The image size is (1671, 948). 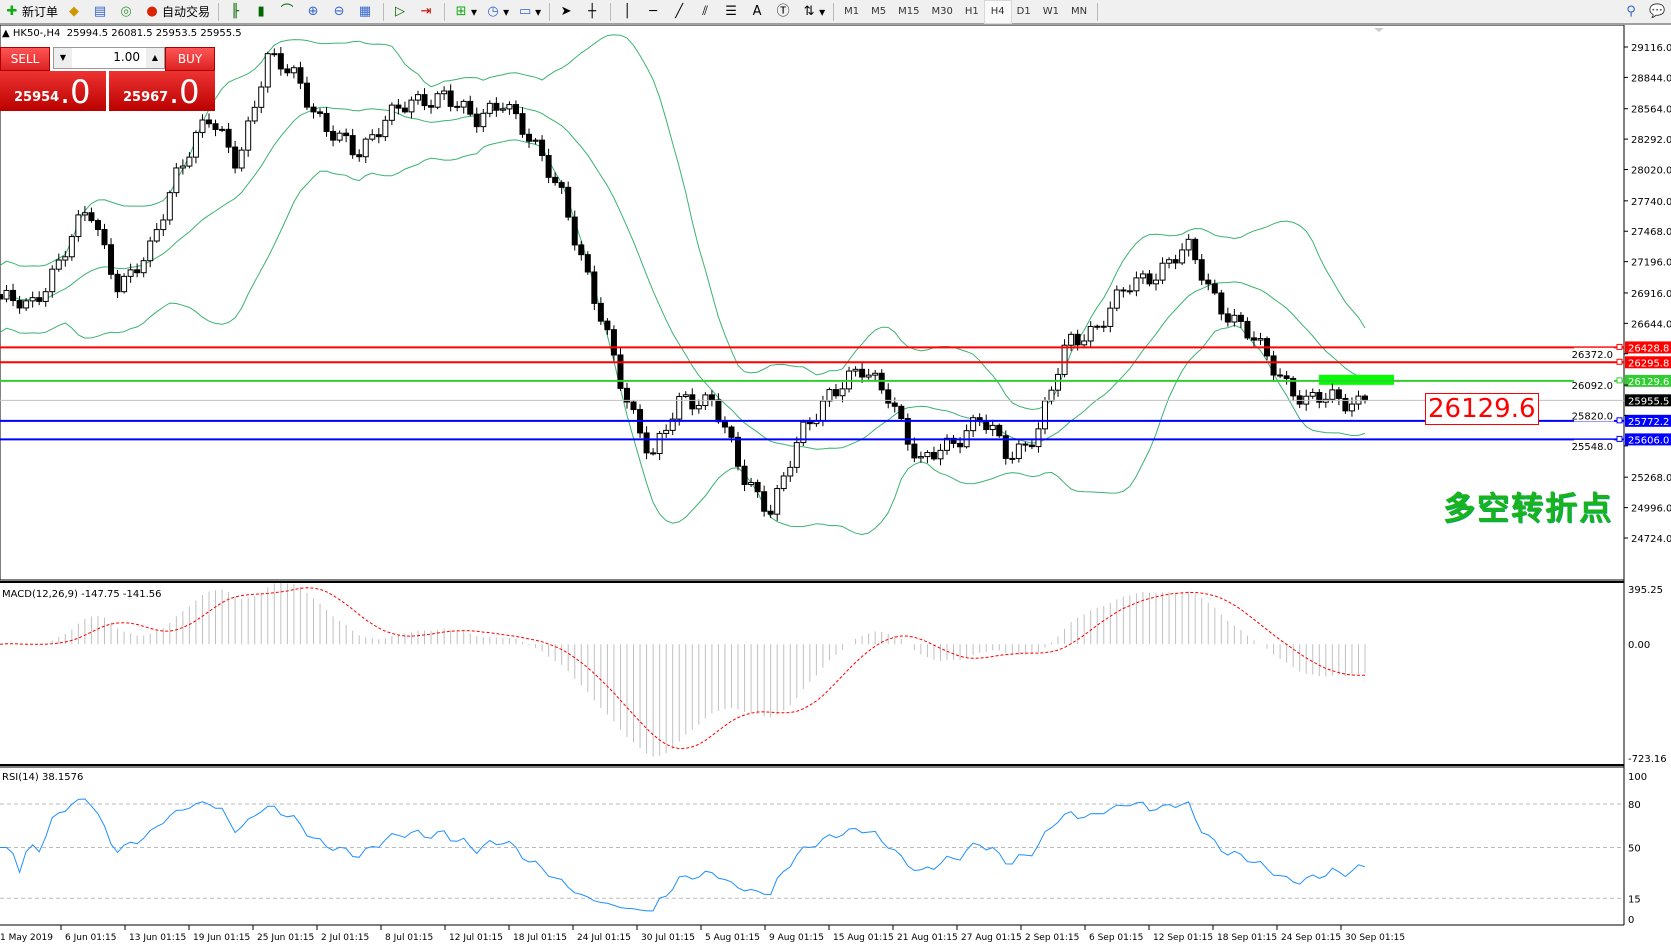 What do you see at coordinates (427, 12) in the screenshot?
I see `chart-shift-button: ⇥` at bounding box center [427, 12].